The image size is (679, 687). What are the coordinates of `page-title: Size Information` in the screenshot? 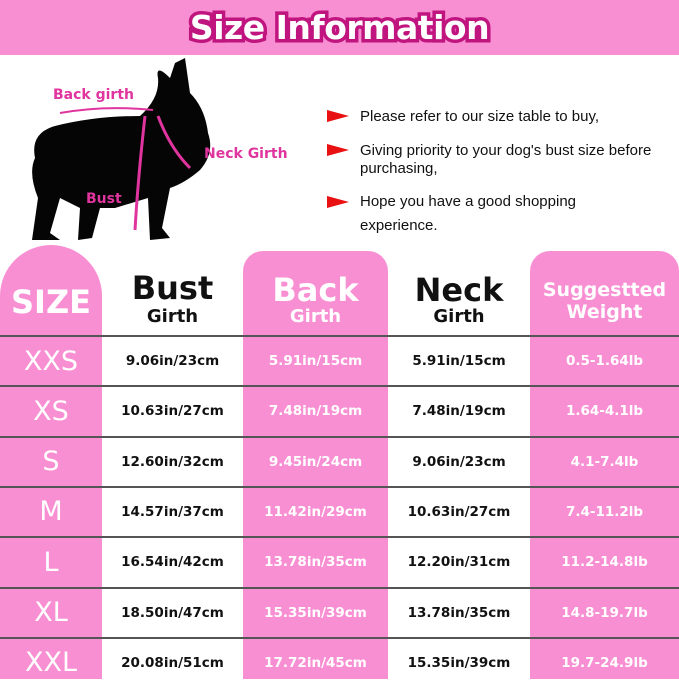 It's located at (339, 28).